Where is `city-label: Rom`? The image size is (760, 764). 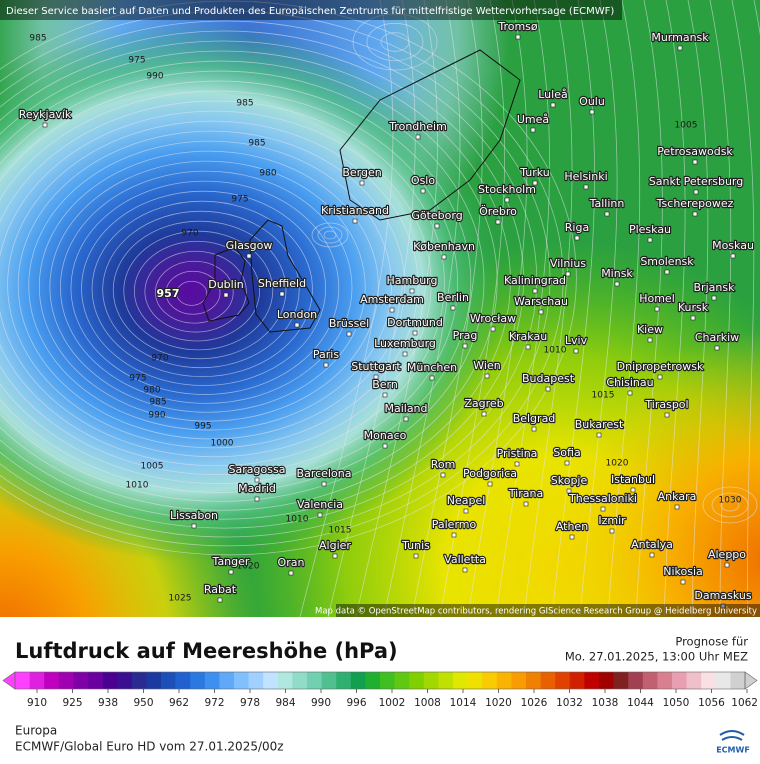 city-label: Rom is located at coordinates (443, 464).